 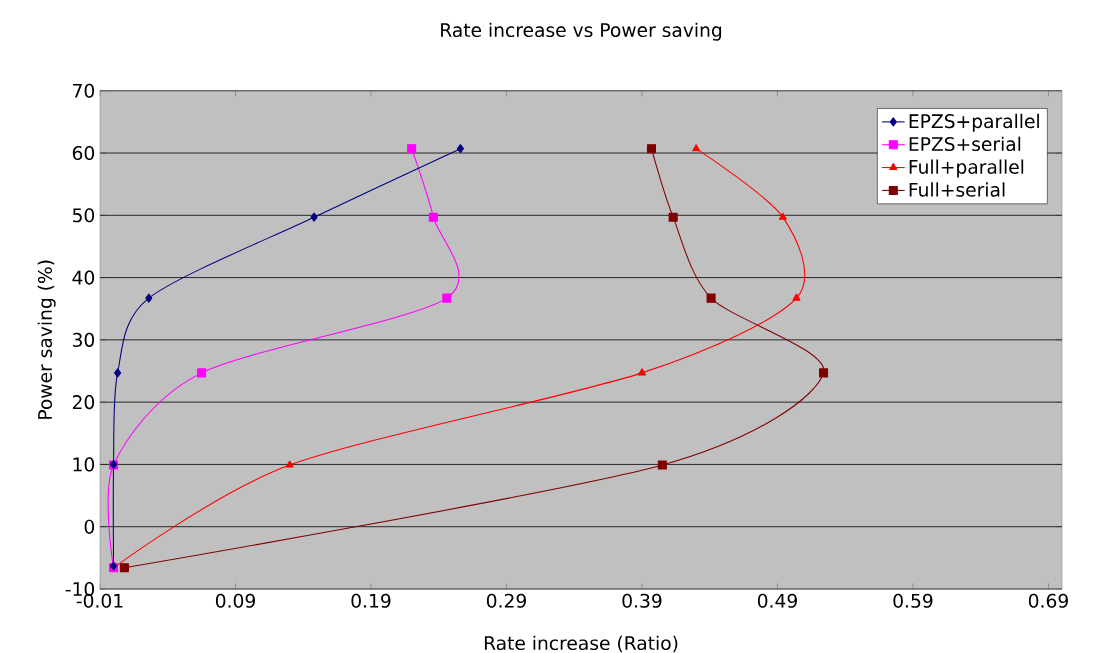 I want to click on legend-label: EPZS+serial, so click(x=965, y=144).